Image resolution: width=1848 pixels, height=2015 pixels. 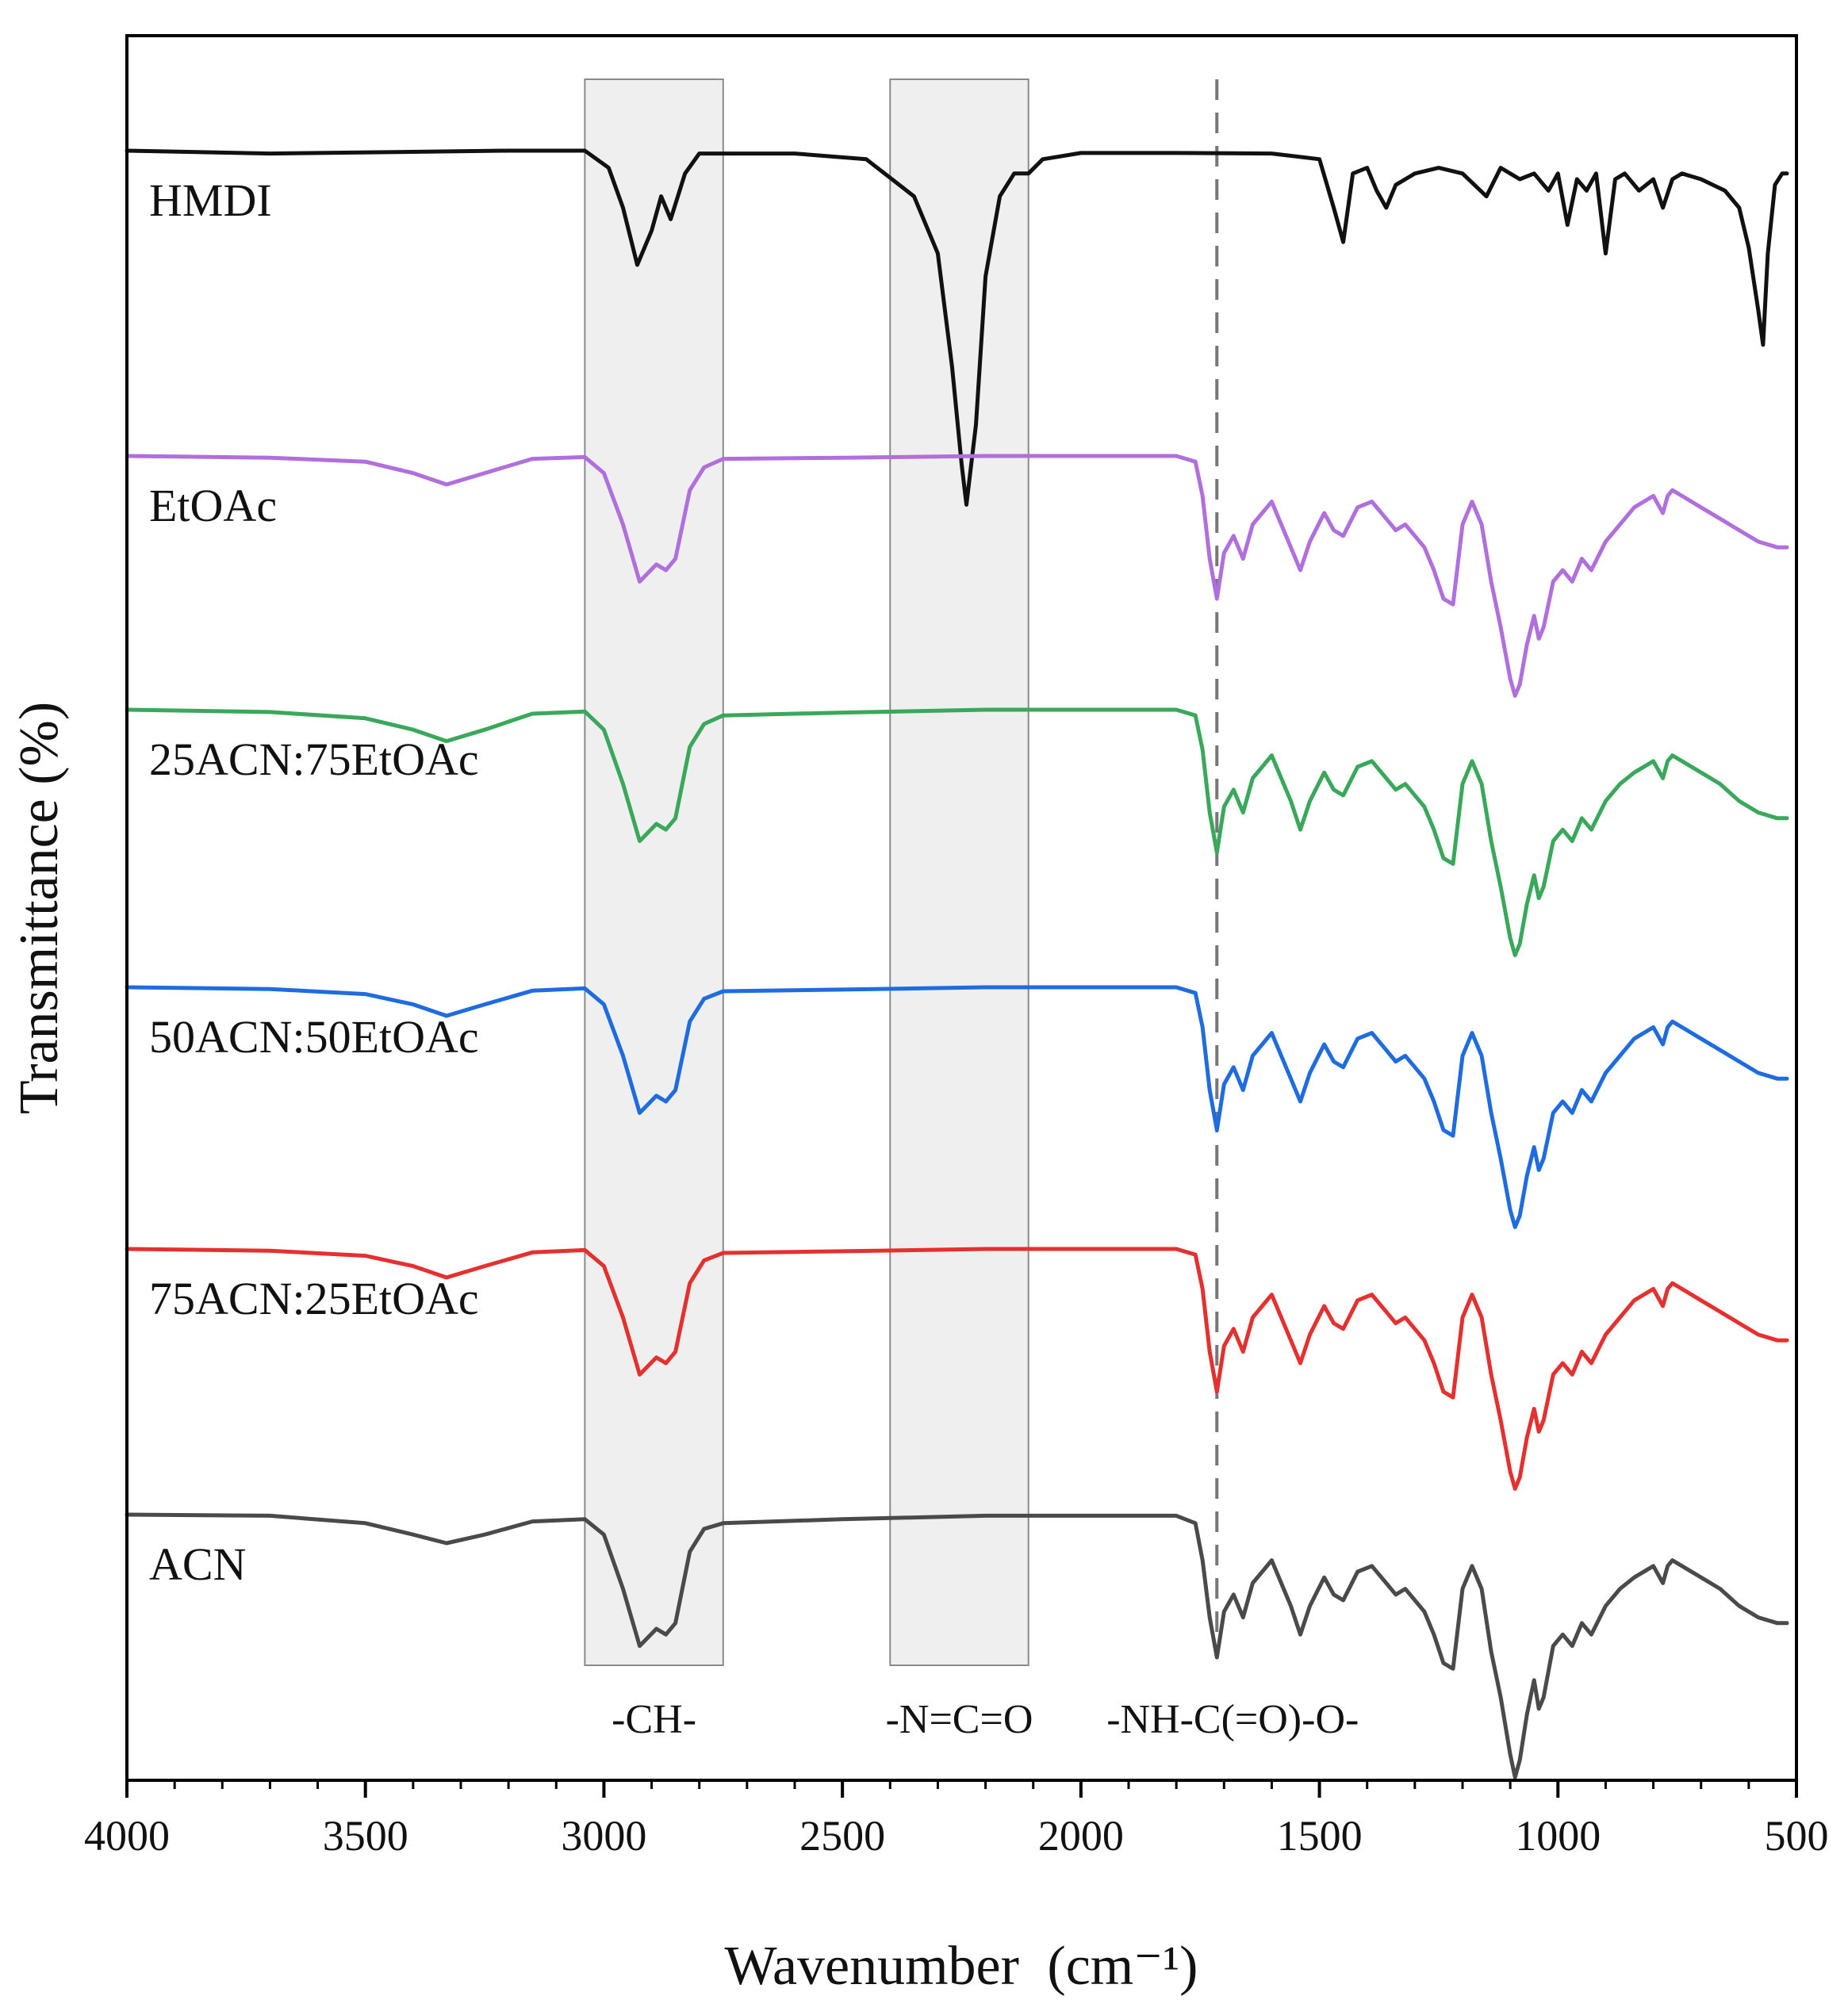 I want to click on series-line-etoac, so click(x=957, y=576).